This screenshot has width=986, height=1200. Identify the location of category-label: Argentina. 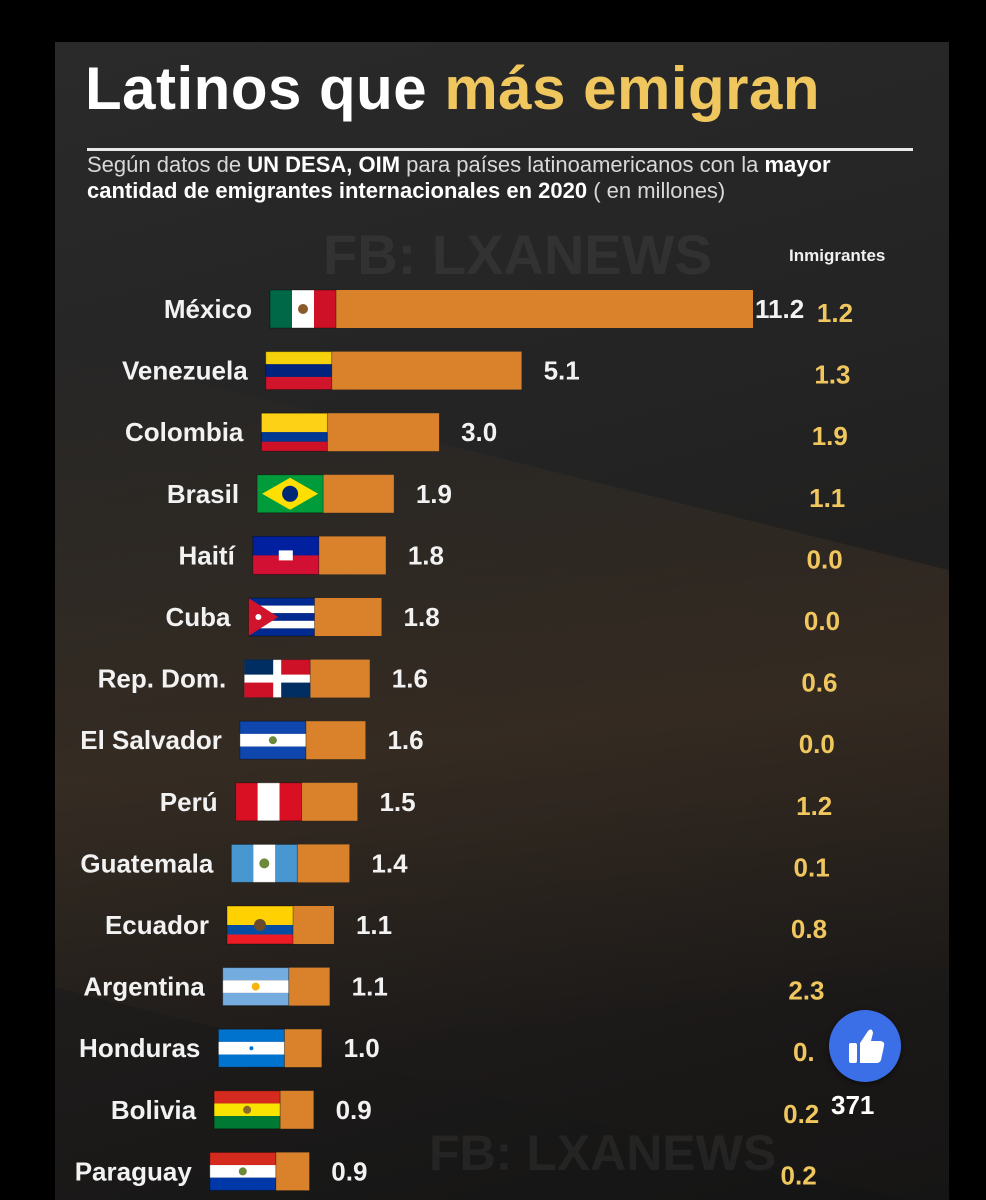
(144, 987).